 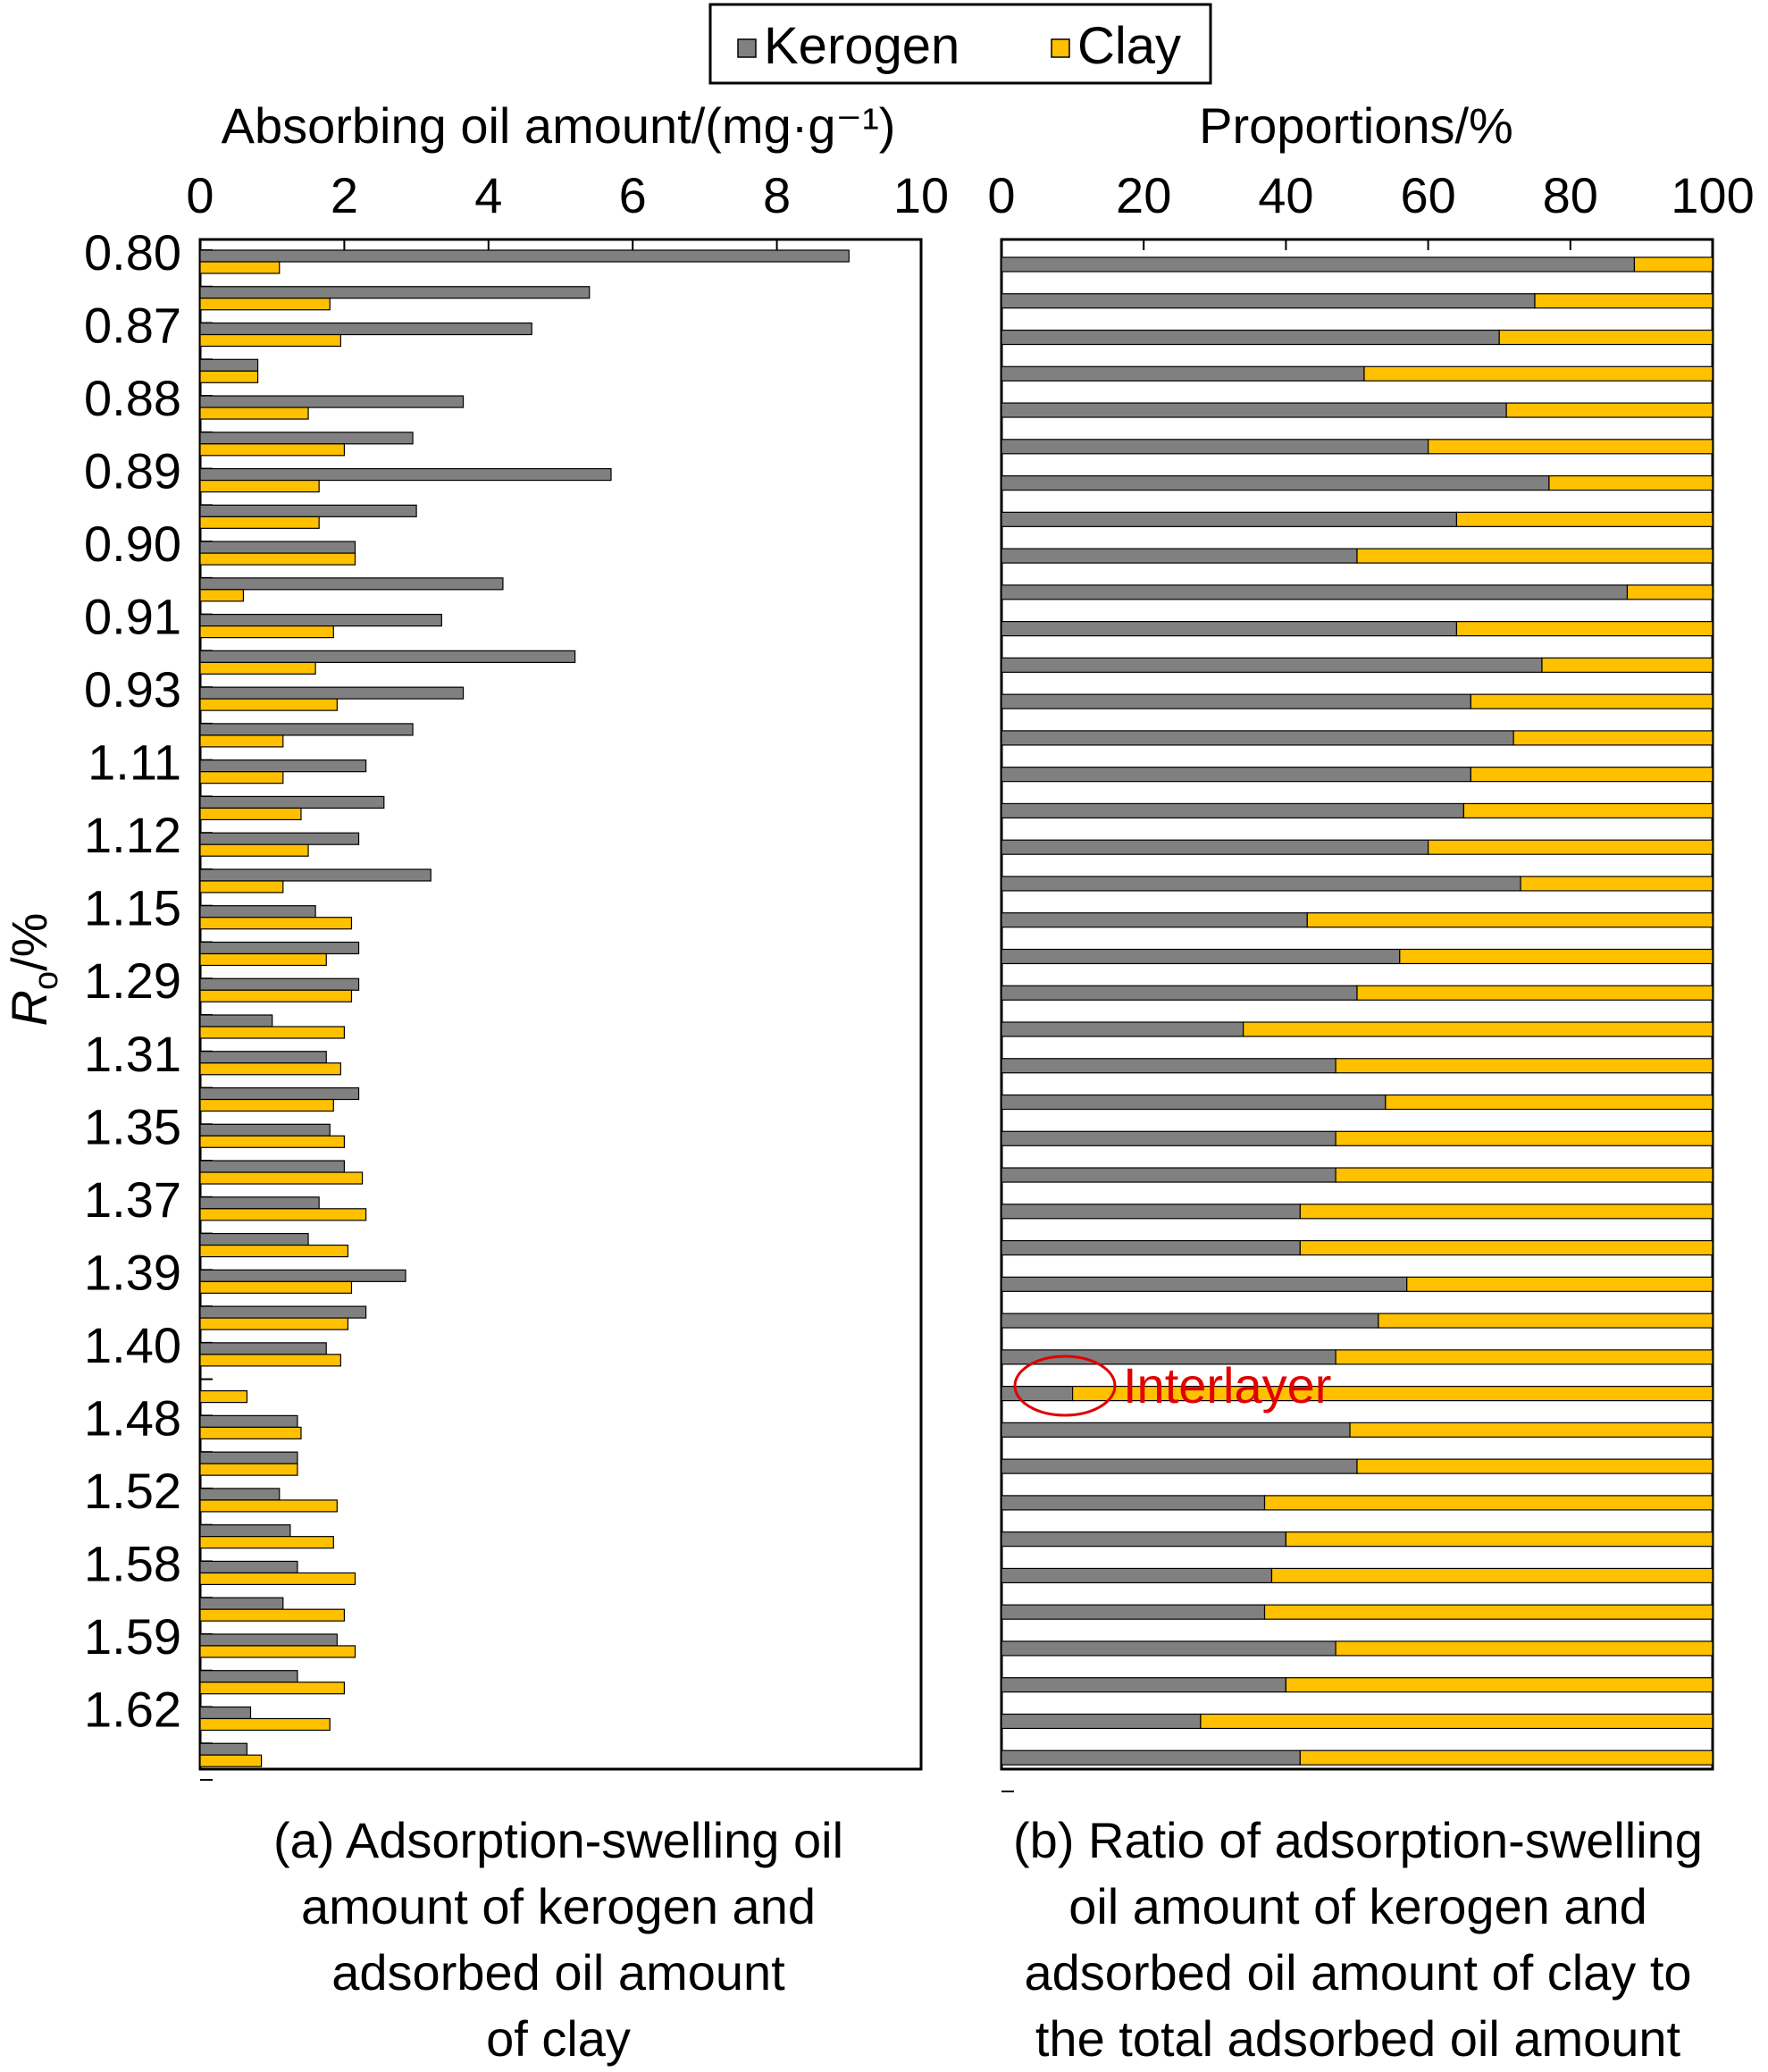 I want to click on y-tick-label: 1.62, so click(x=132, y=1709).